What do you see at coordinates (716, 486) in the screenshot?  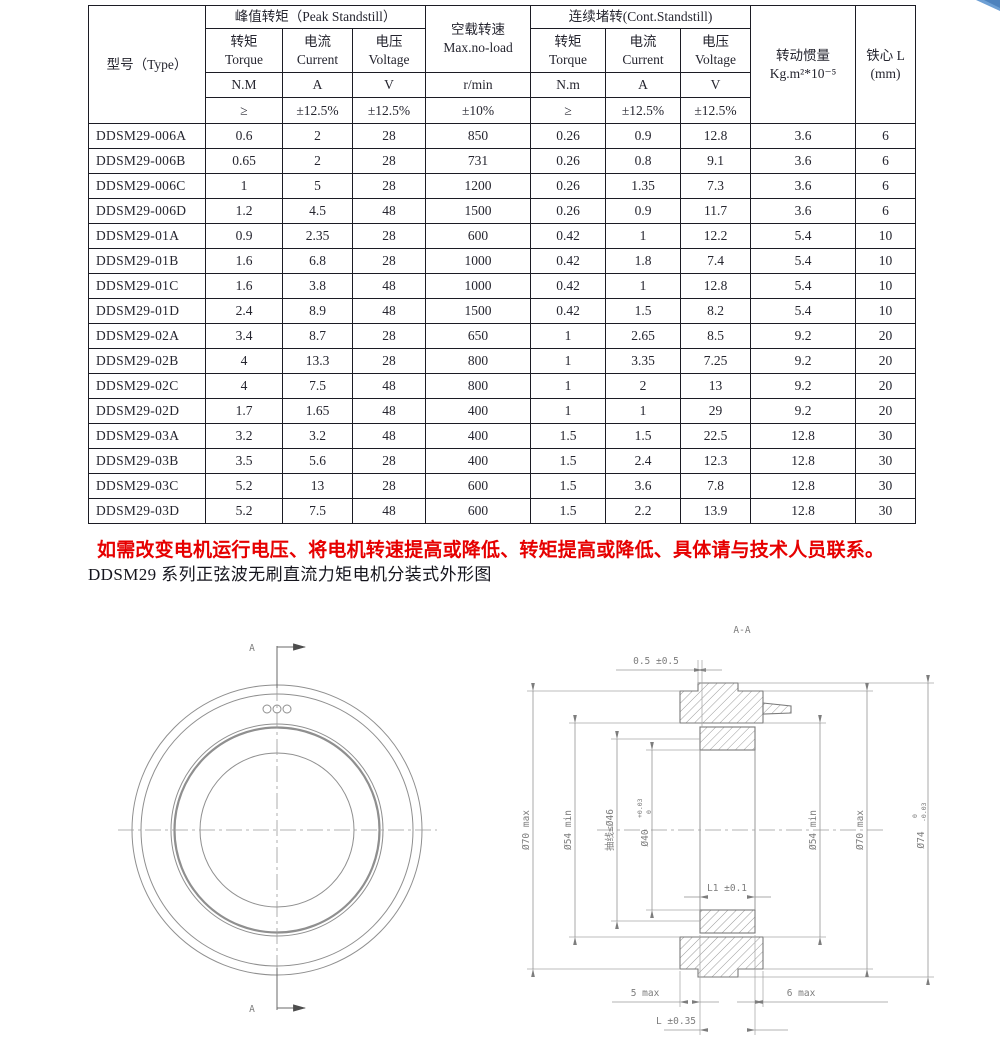 I see `cont-voltage-cell: 7.8` at bounding box center [716, 486].